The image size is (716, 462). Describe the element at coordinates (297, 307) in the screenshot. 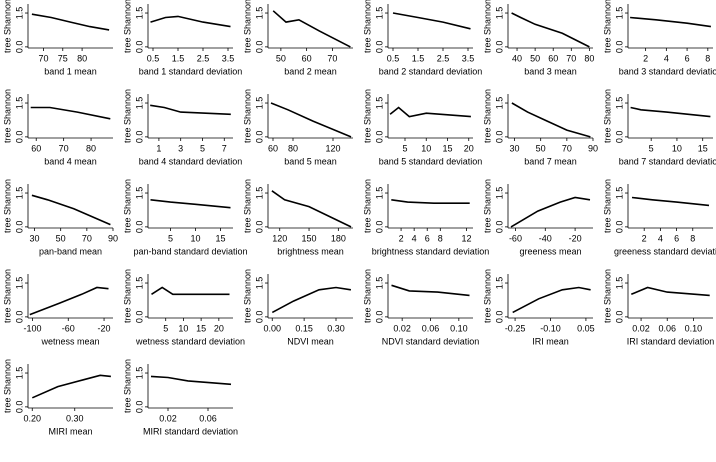

I see `panel: 0.0 1.5 0.00 0.15 0.30 tree Shannon NDVI mean` at that location.